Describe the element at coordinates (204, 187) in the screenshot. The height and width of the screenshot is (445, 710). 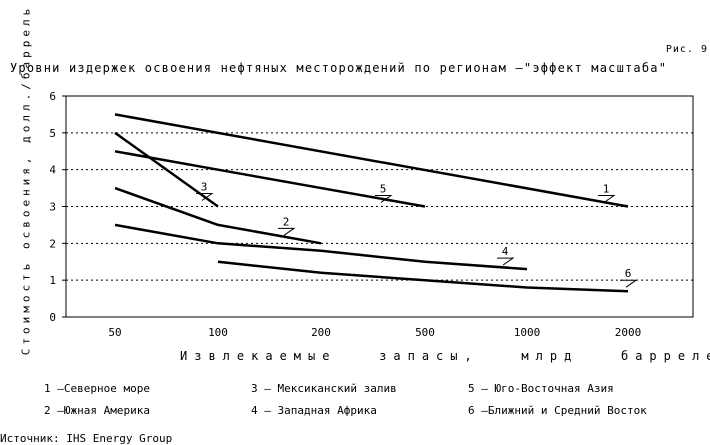
I see `series-label-3: 3` at that location.